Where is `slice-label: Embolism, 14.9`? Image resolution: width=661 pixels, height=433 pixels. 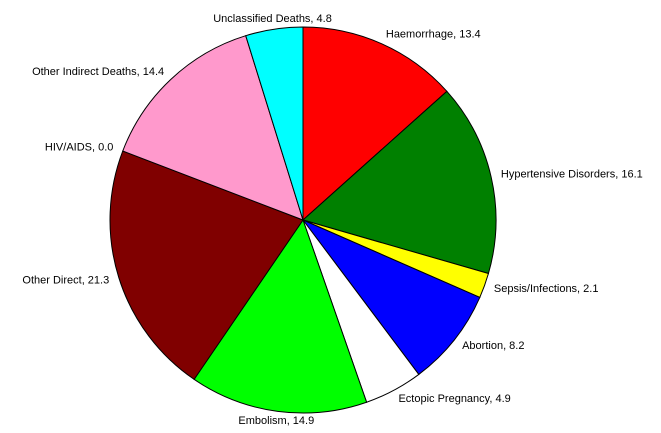 slice-label: Embolism, 14.9 is located at coordinates (276, 421).